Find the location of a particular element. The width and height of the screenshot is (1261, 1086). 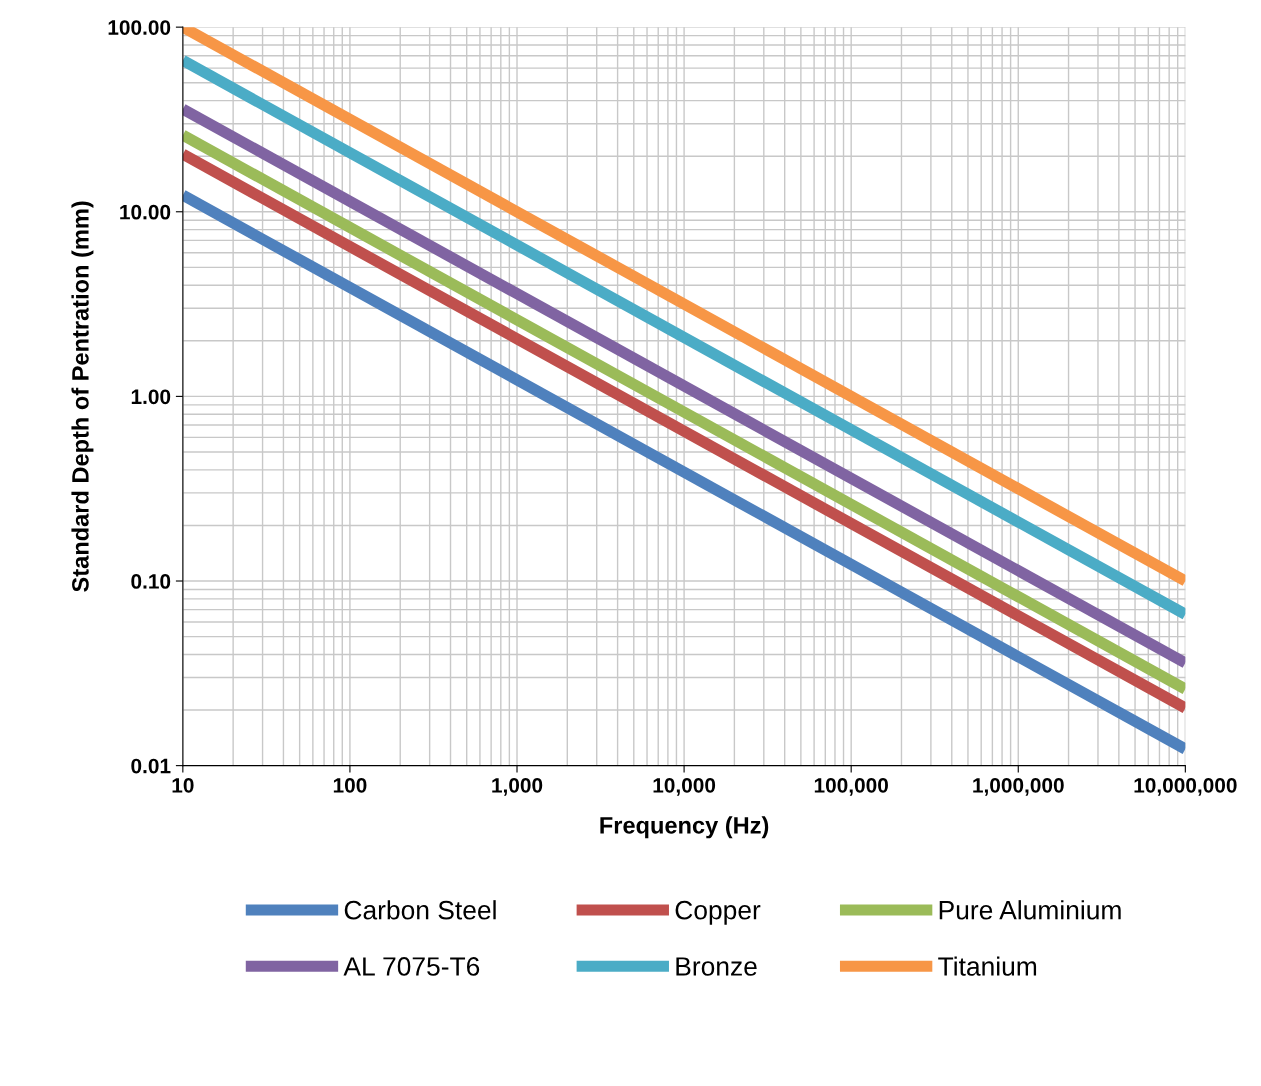

x-tick-label: 10,000 is located at coordinates (684, 786).